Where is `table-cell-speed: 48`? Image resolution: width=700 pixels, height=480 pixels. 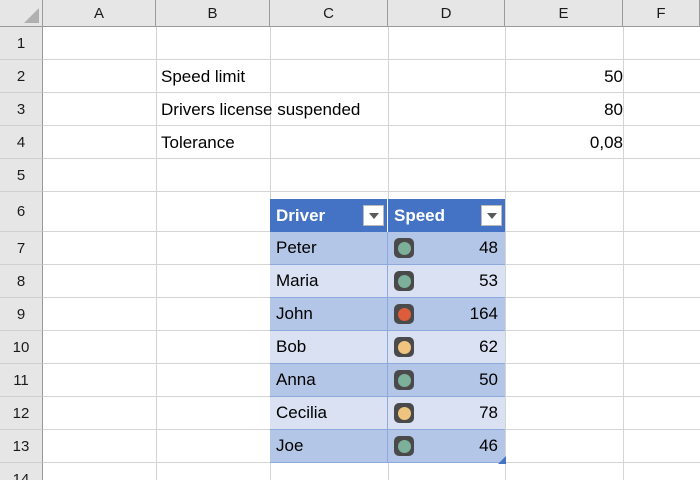 table-cell-speed: 48 is located at coordinates (446, 248).